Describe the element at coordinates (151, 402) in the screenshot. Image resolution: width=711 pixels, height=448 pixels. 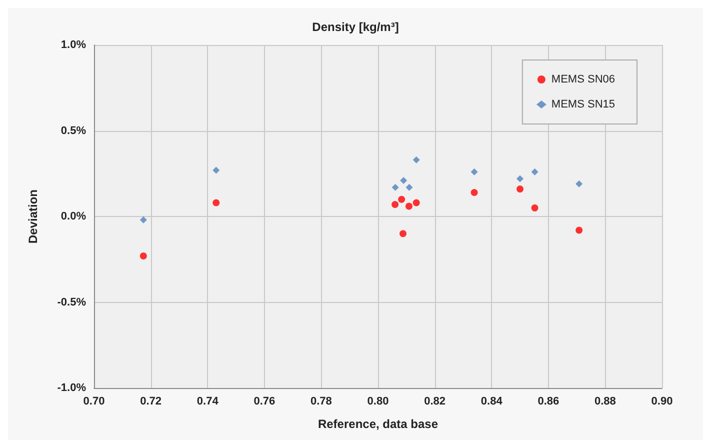
I see `x-tick-label: 0.72` at that location.